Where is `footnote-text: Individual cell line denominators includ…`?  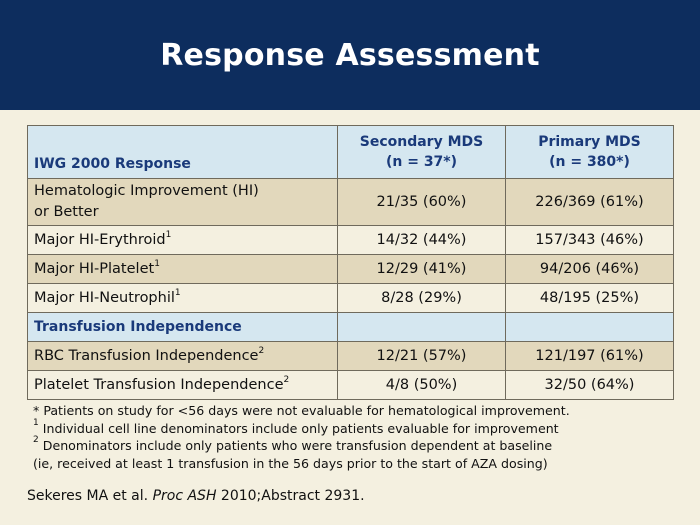
footnote-text: Individual cell line denominators includ… is located at coordinates (300, 428).